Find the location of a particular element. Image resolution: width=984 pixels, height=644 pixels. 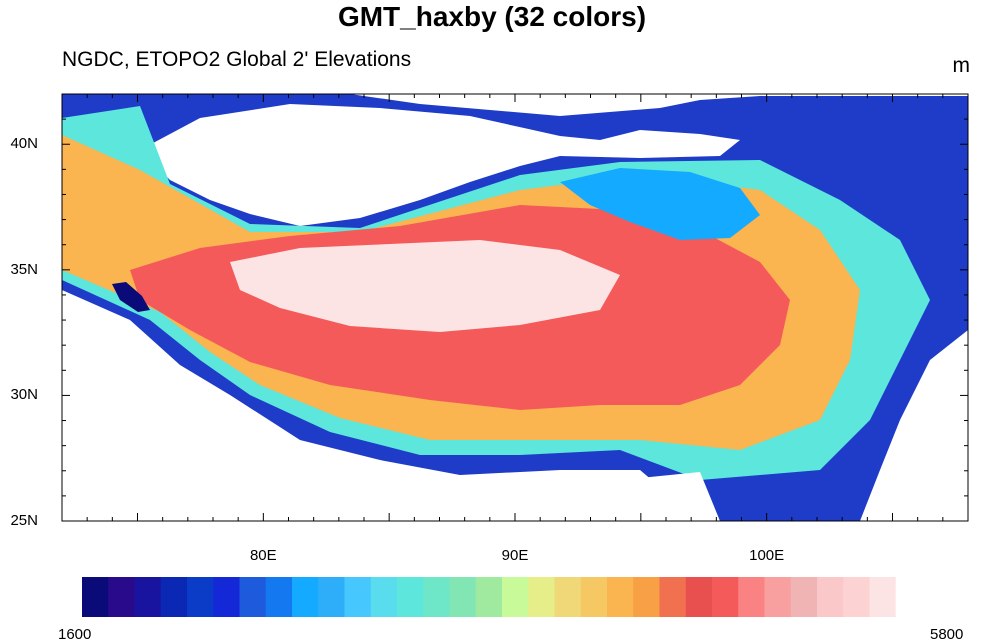

lake-feature is located at coordinates (131, 297).